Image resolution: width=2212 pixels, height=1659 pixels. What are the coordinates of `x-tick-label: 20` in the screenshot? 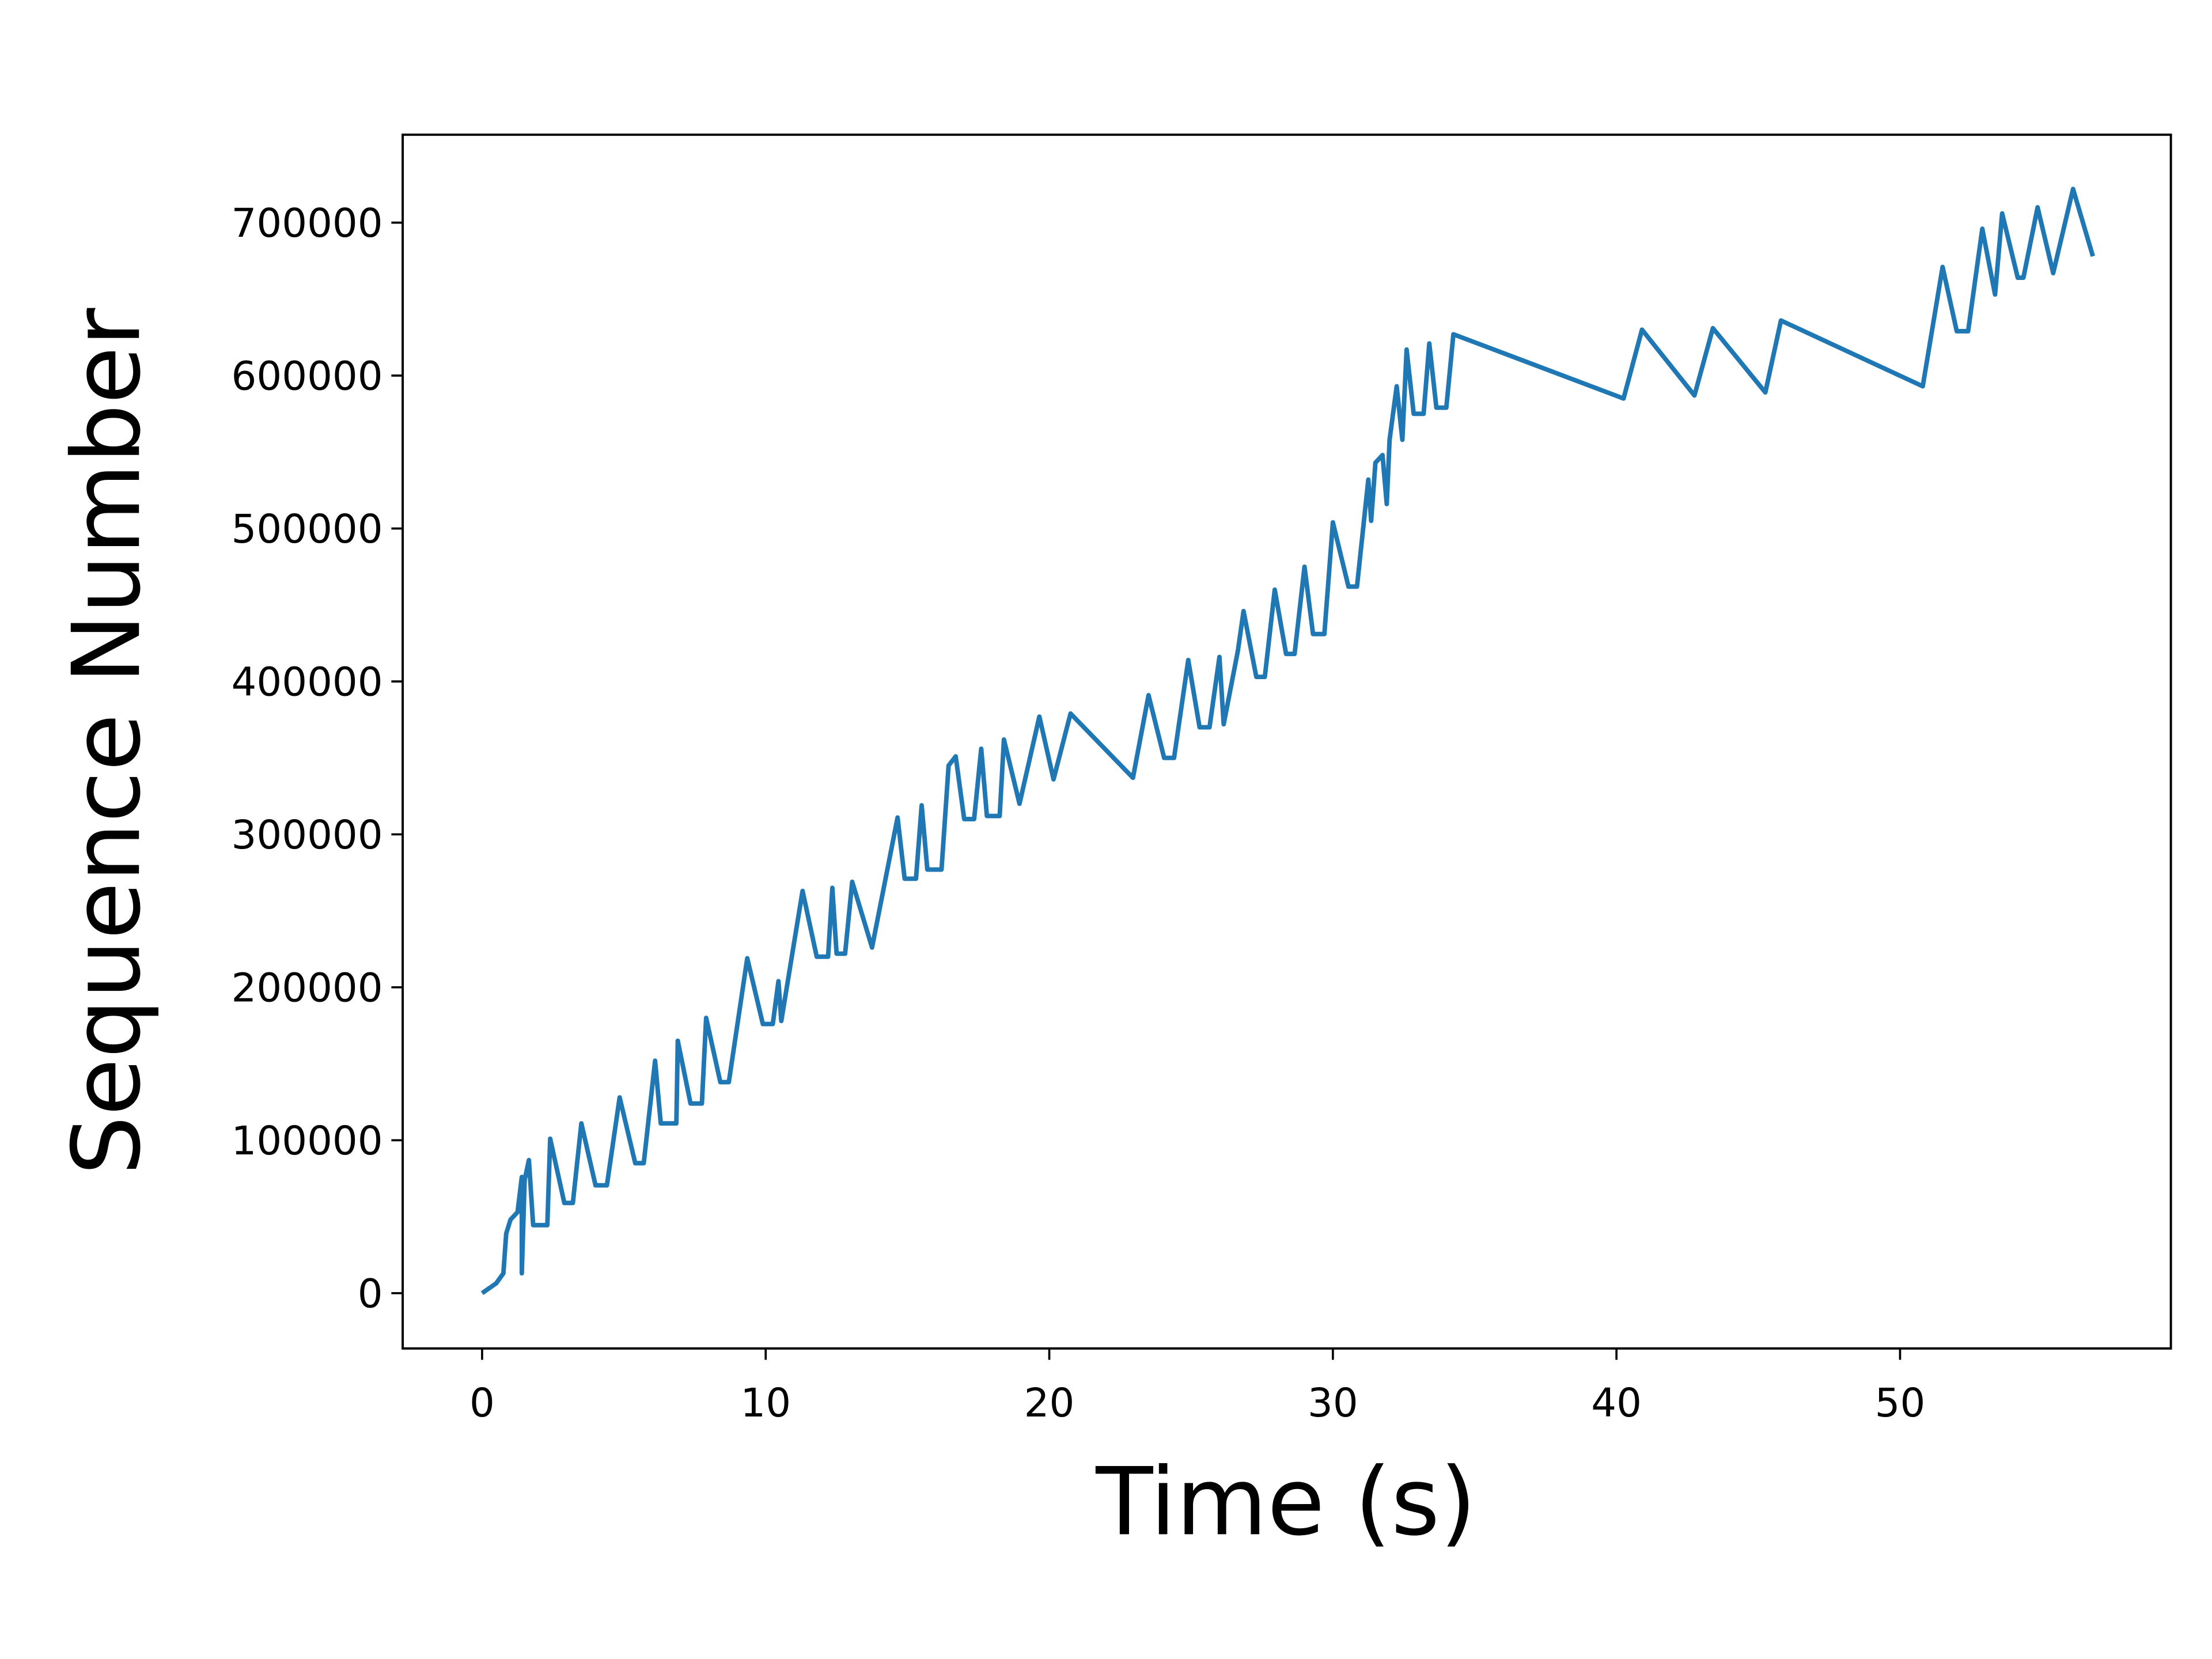 It's located at (1049, 1403).